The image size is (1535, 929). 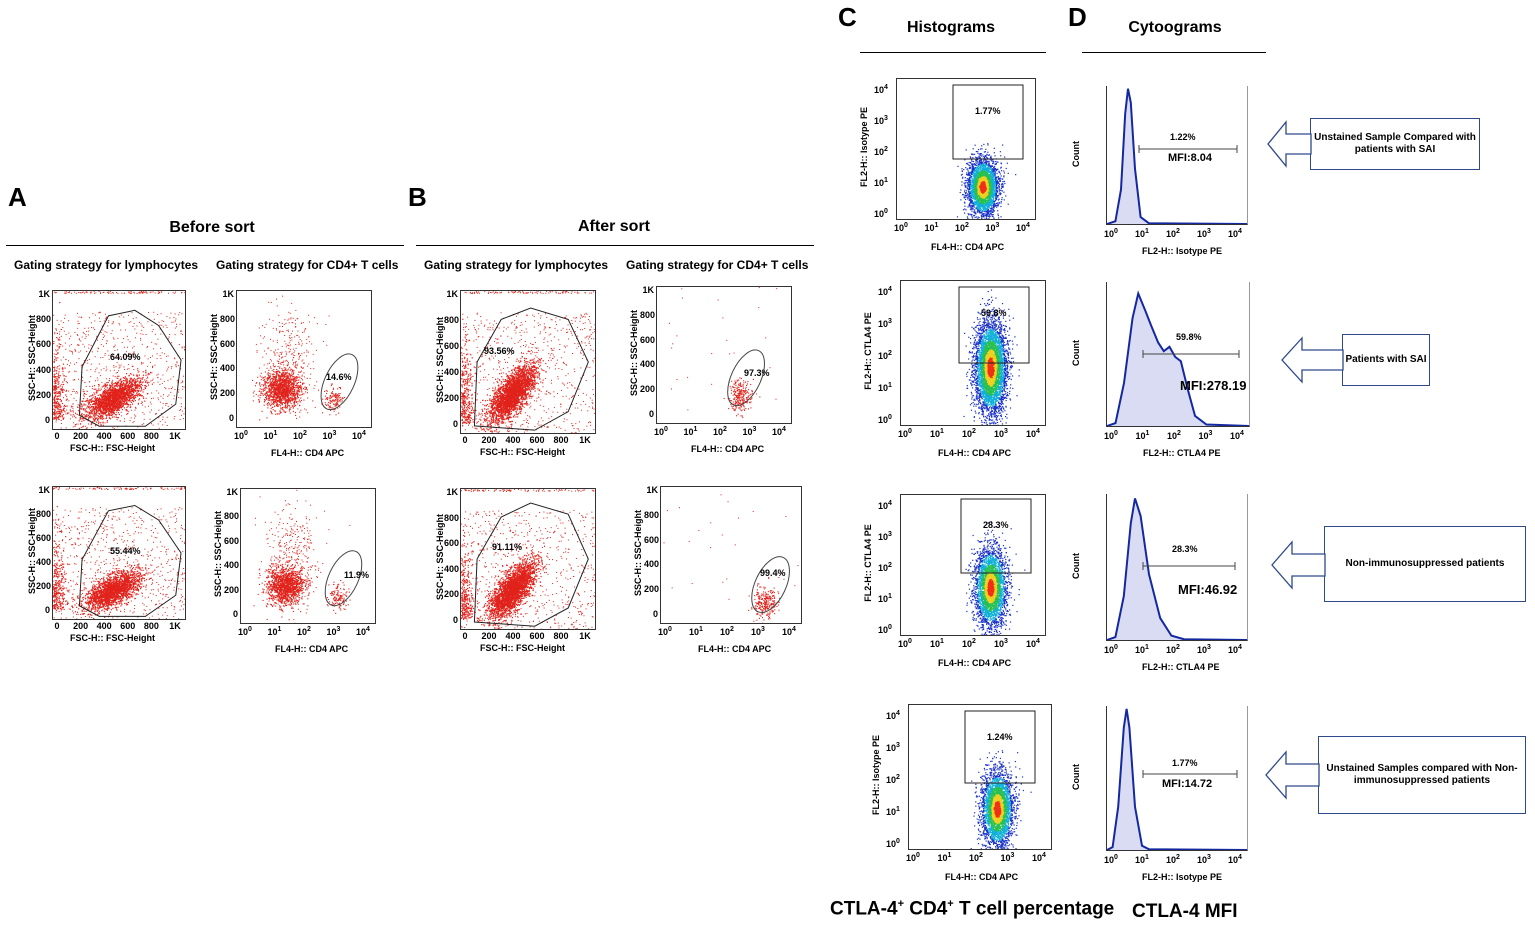 I want to click on d-hist-4-mfi: MFI:14.72, so click(x=1187, y=784).